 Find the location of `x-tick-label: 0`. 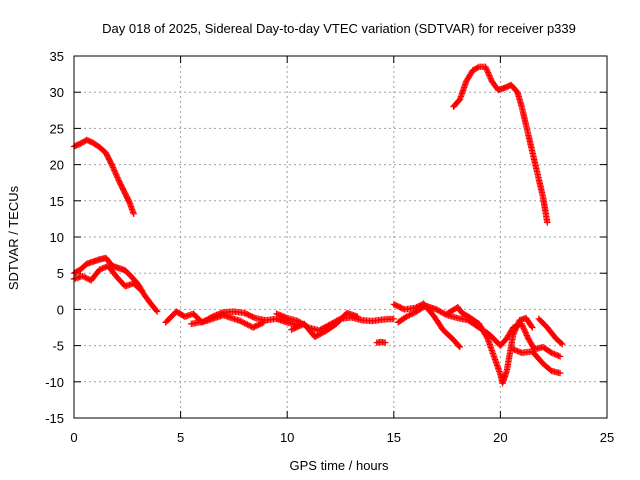

x-tick-label: 0 is located at coordinates (73, 437).